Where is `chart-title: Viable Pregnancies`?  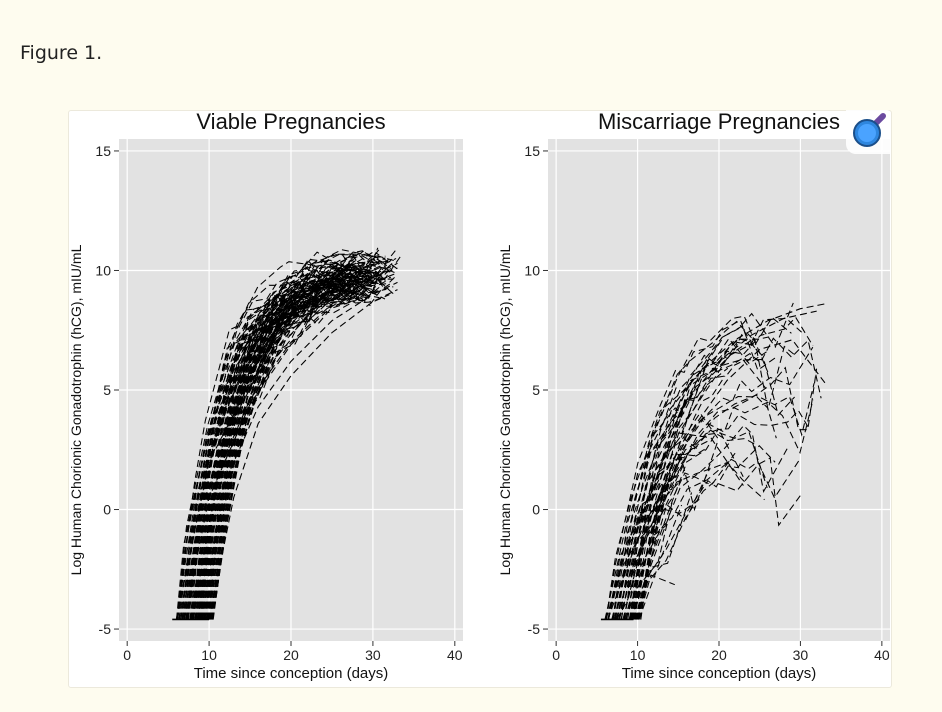 chart-title: Viable Pregnancies is located at coordinates (290, 122).